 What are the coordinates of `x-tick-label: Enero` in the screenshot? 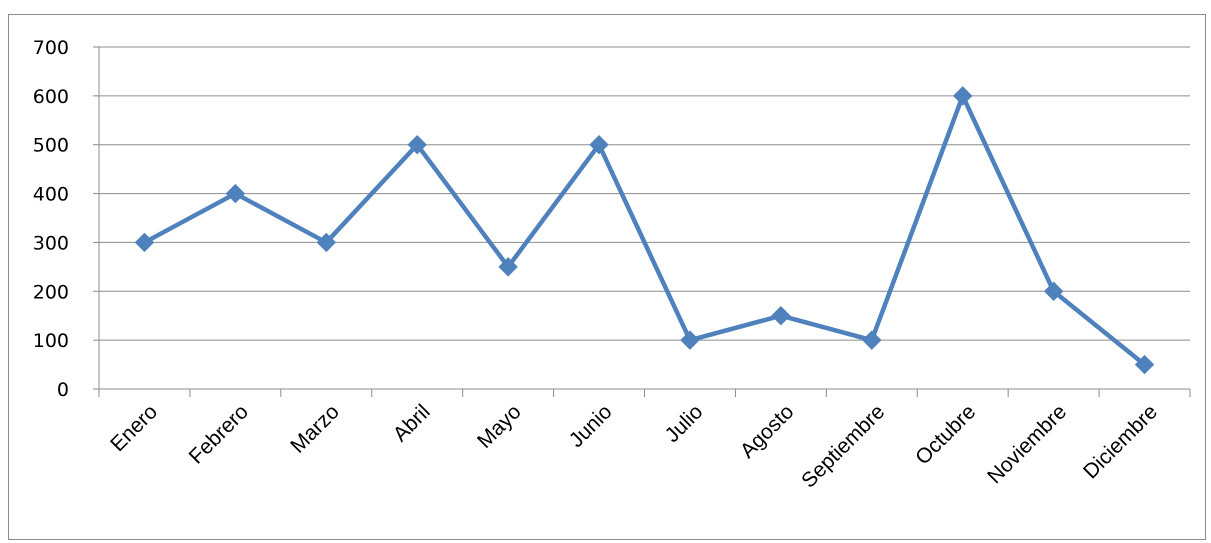 It's located at (134, 428).